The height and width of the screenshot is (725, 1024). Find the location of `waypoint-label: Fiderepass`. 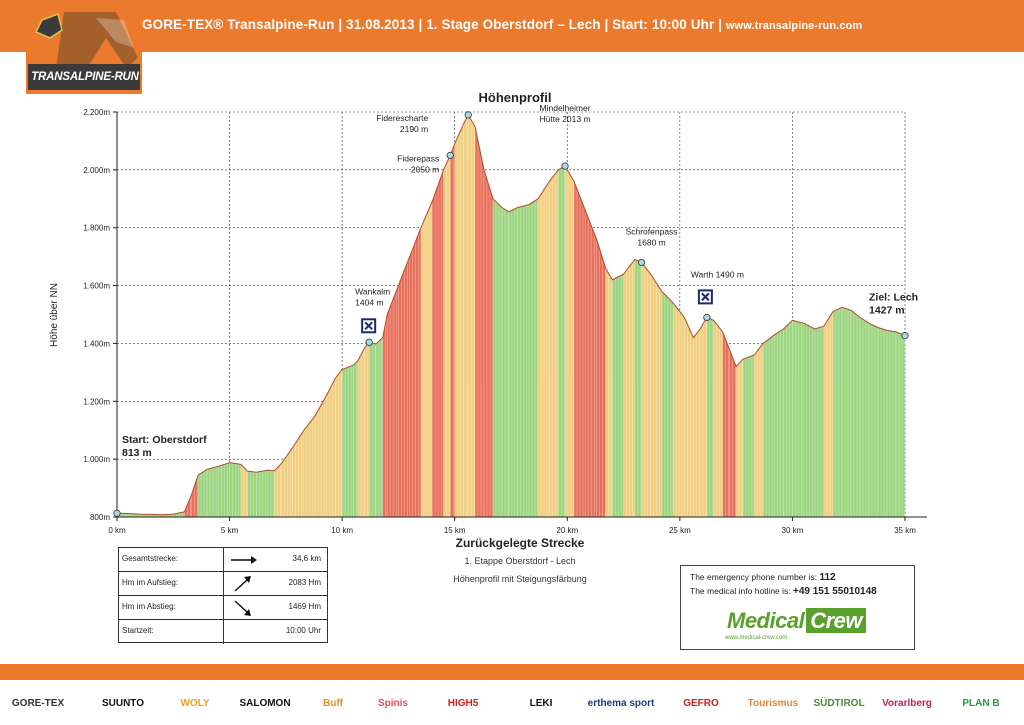

waypoint-label: Fiderepass is located at coordinates (418, 158).